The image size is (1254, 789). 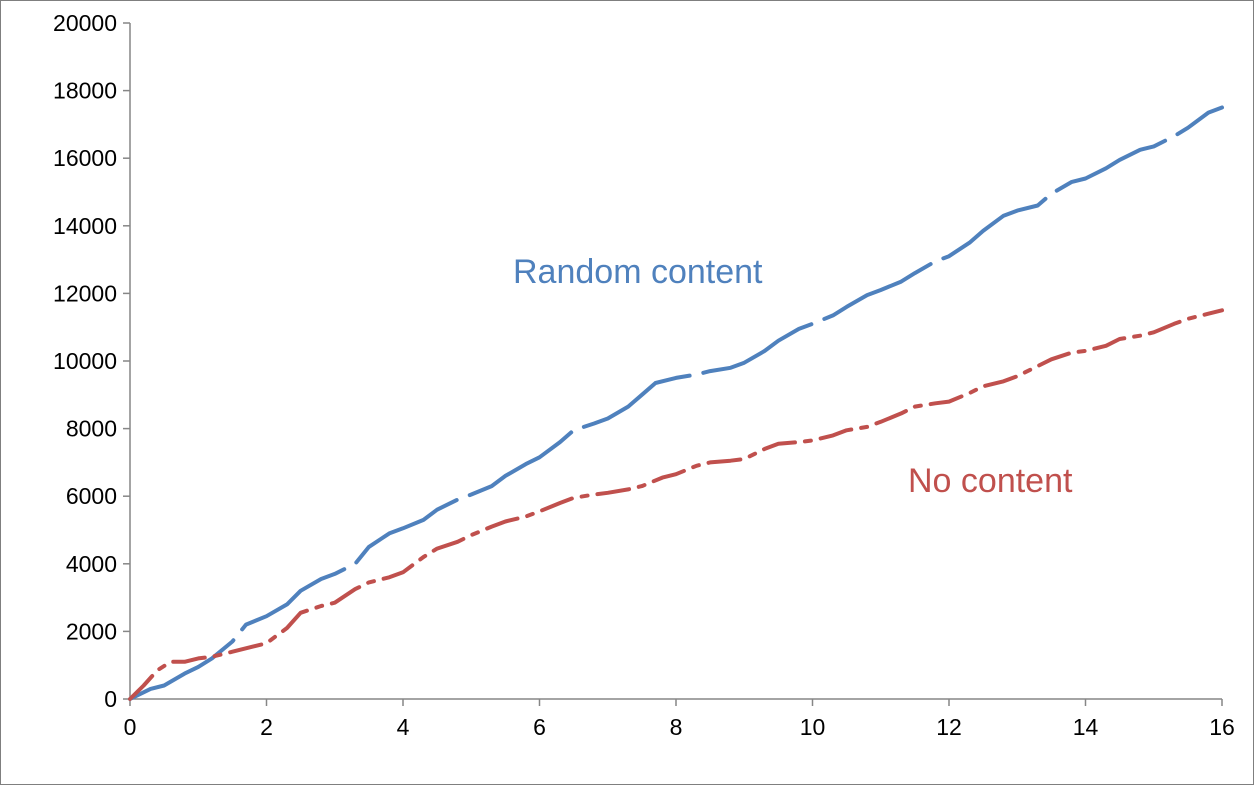 I want to click on x-ticks: 0 2 4 6 8 10 12 14 16, so click(x=679, y=719).